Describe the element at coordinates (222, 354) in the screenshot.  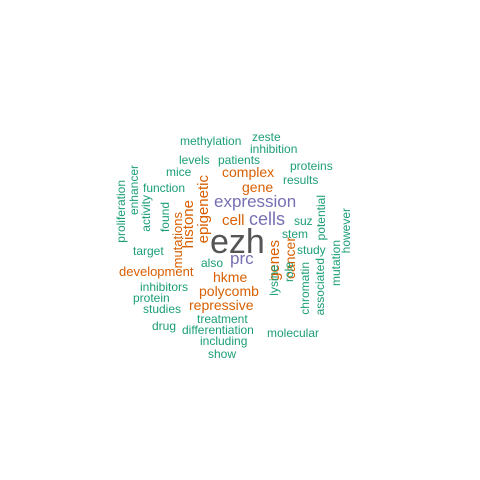
I see `word-show: show` at that location.